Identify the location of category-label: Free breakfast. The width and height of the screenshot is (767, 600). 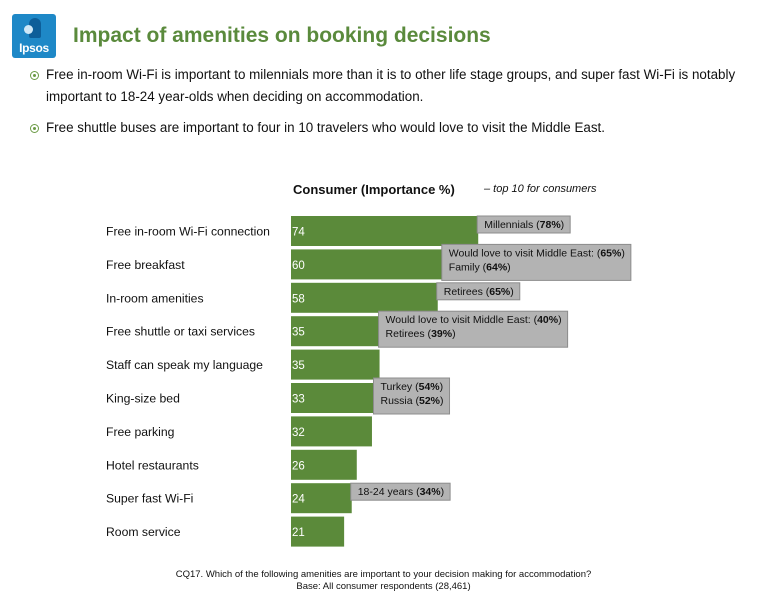
(145, 265).